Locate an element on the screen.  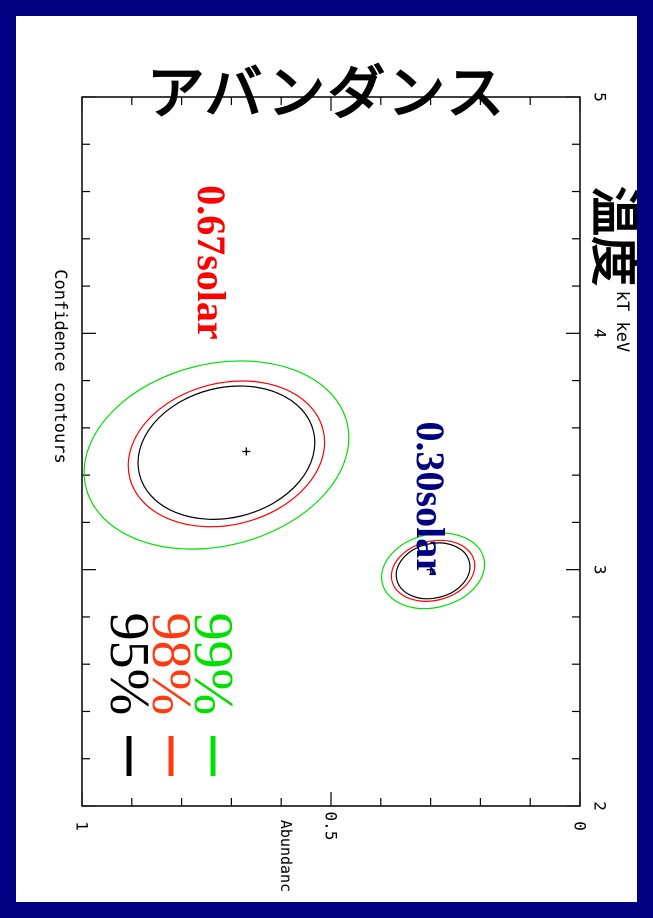
annotation-label: 0.67solar is located at coordinates (211, 262).